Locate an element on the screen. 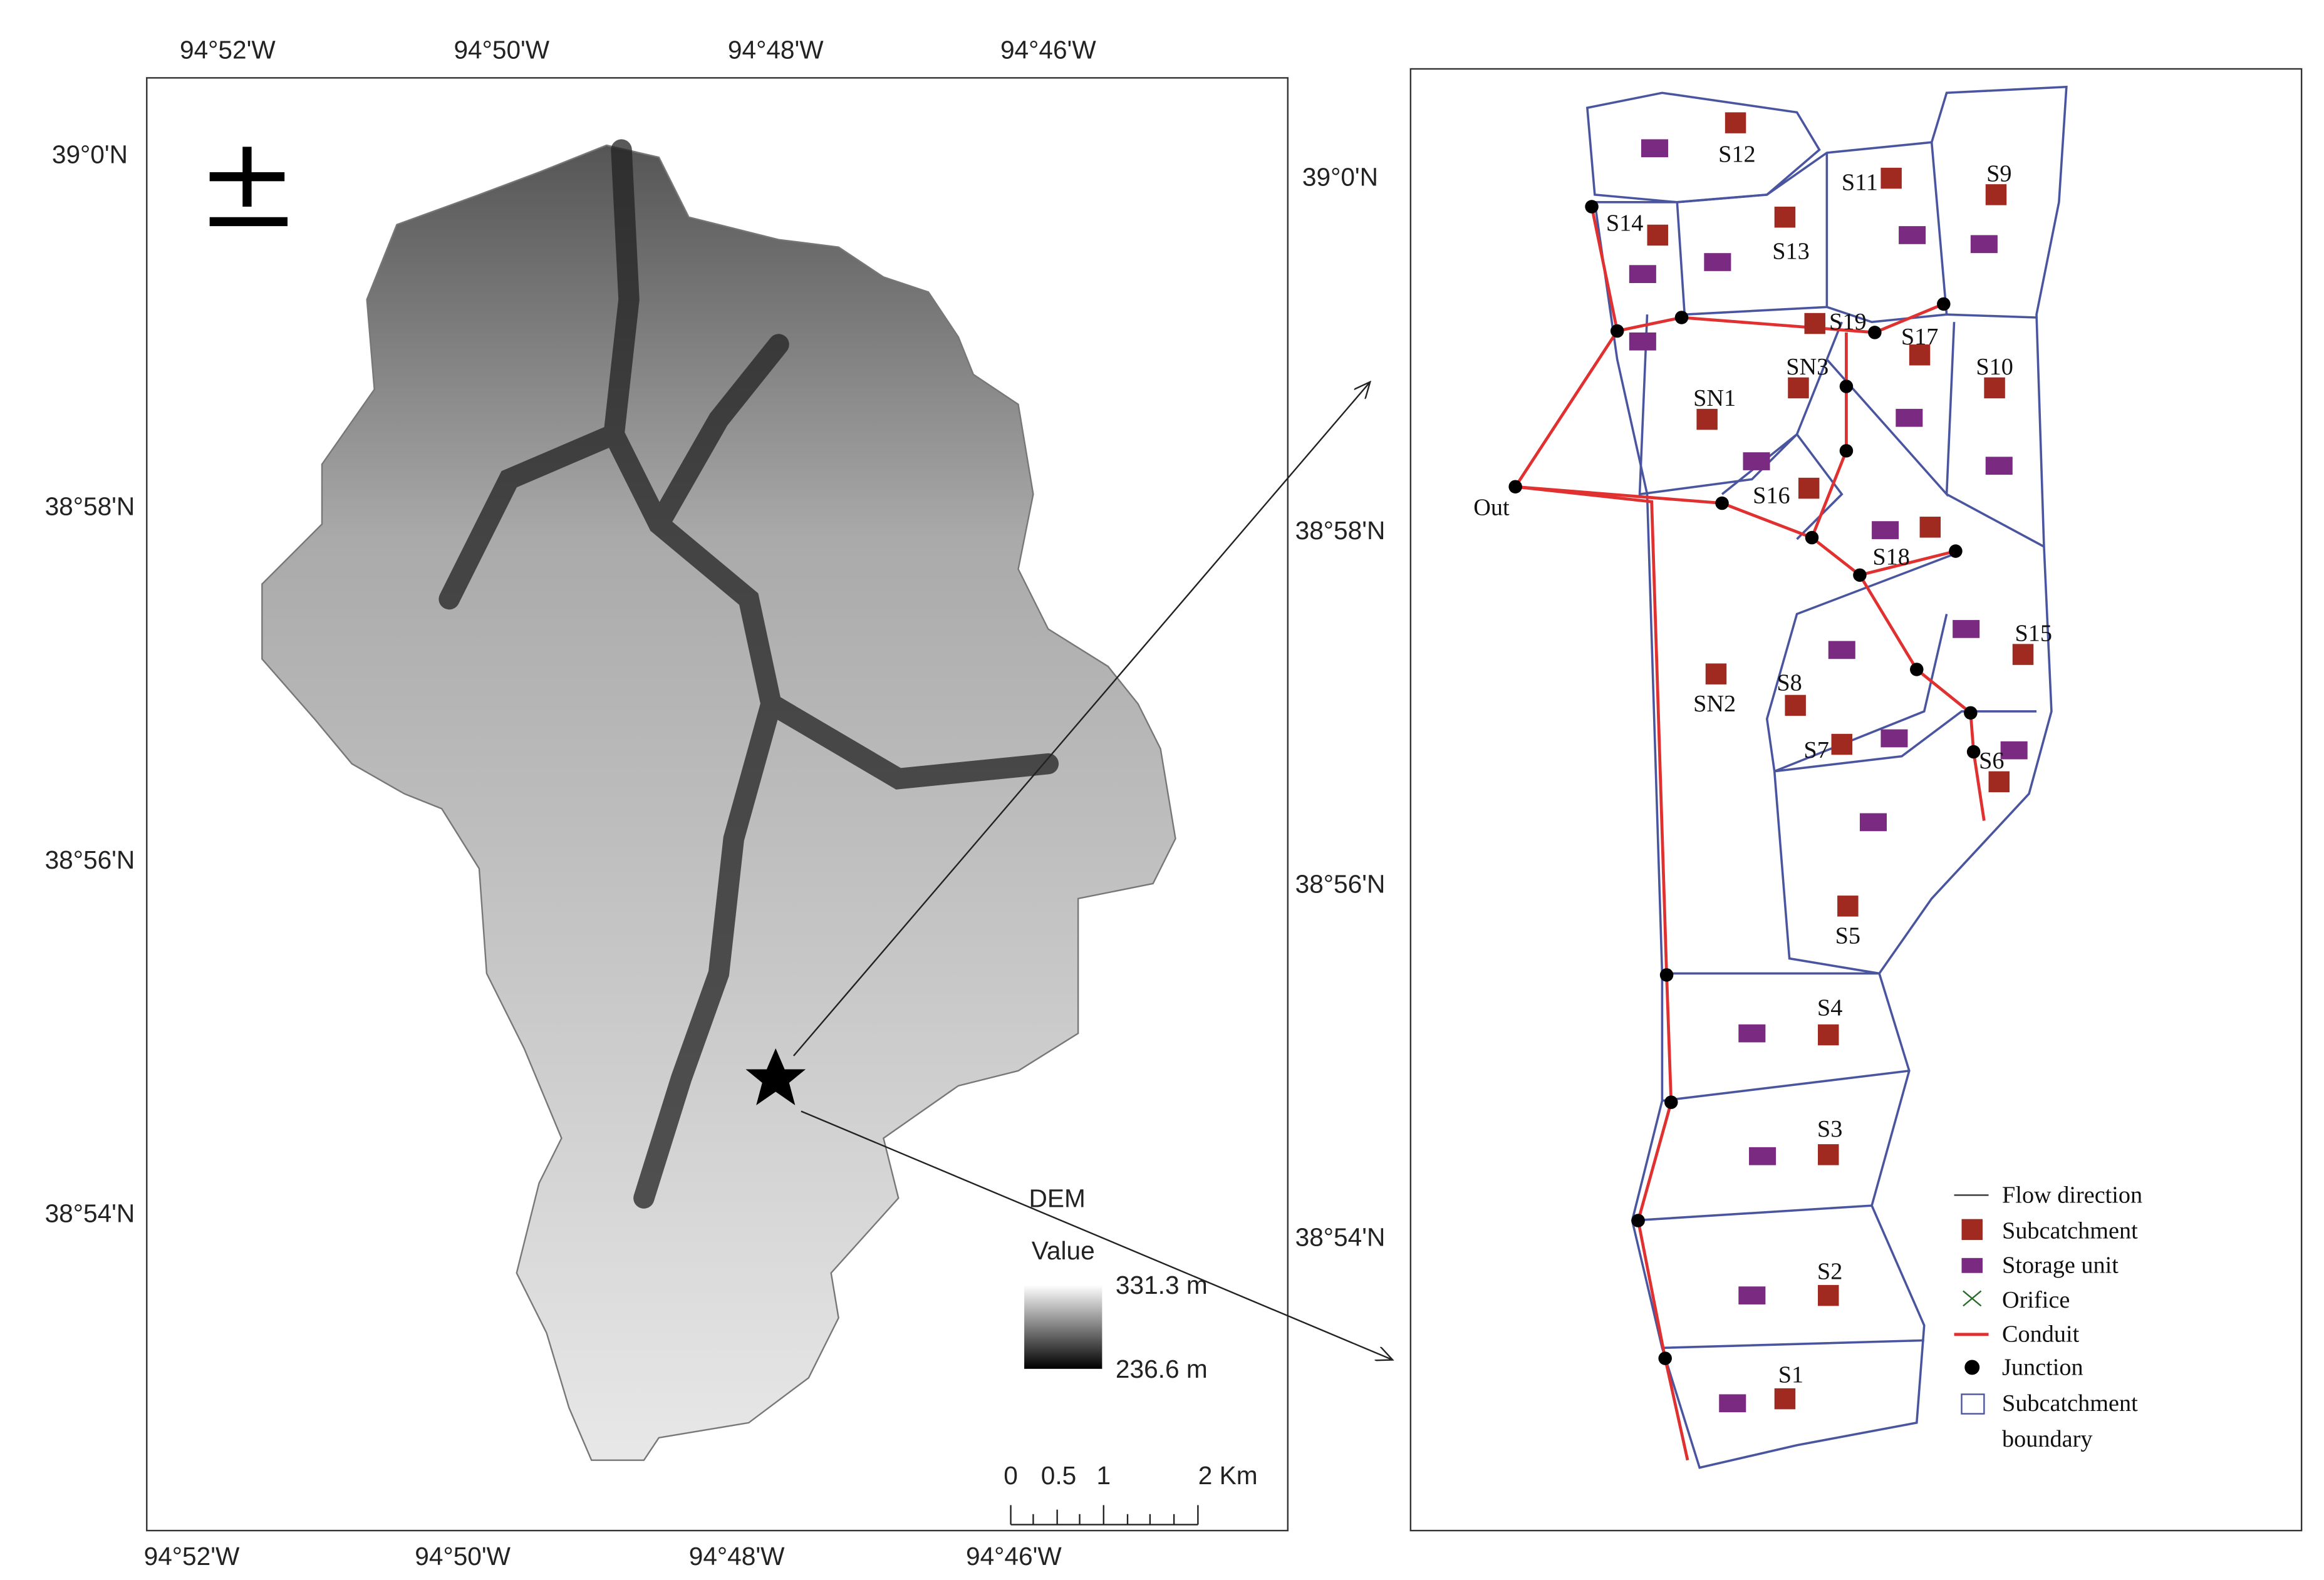 The height and width of the screenshot is (1580, 2324). network-legend-symbols is located at coordinates (1971, 1305).